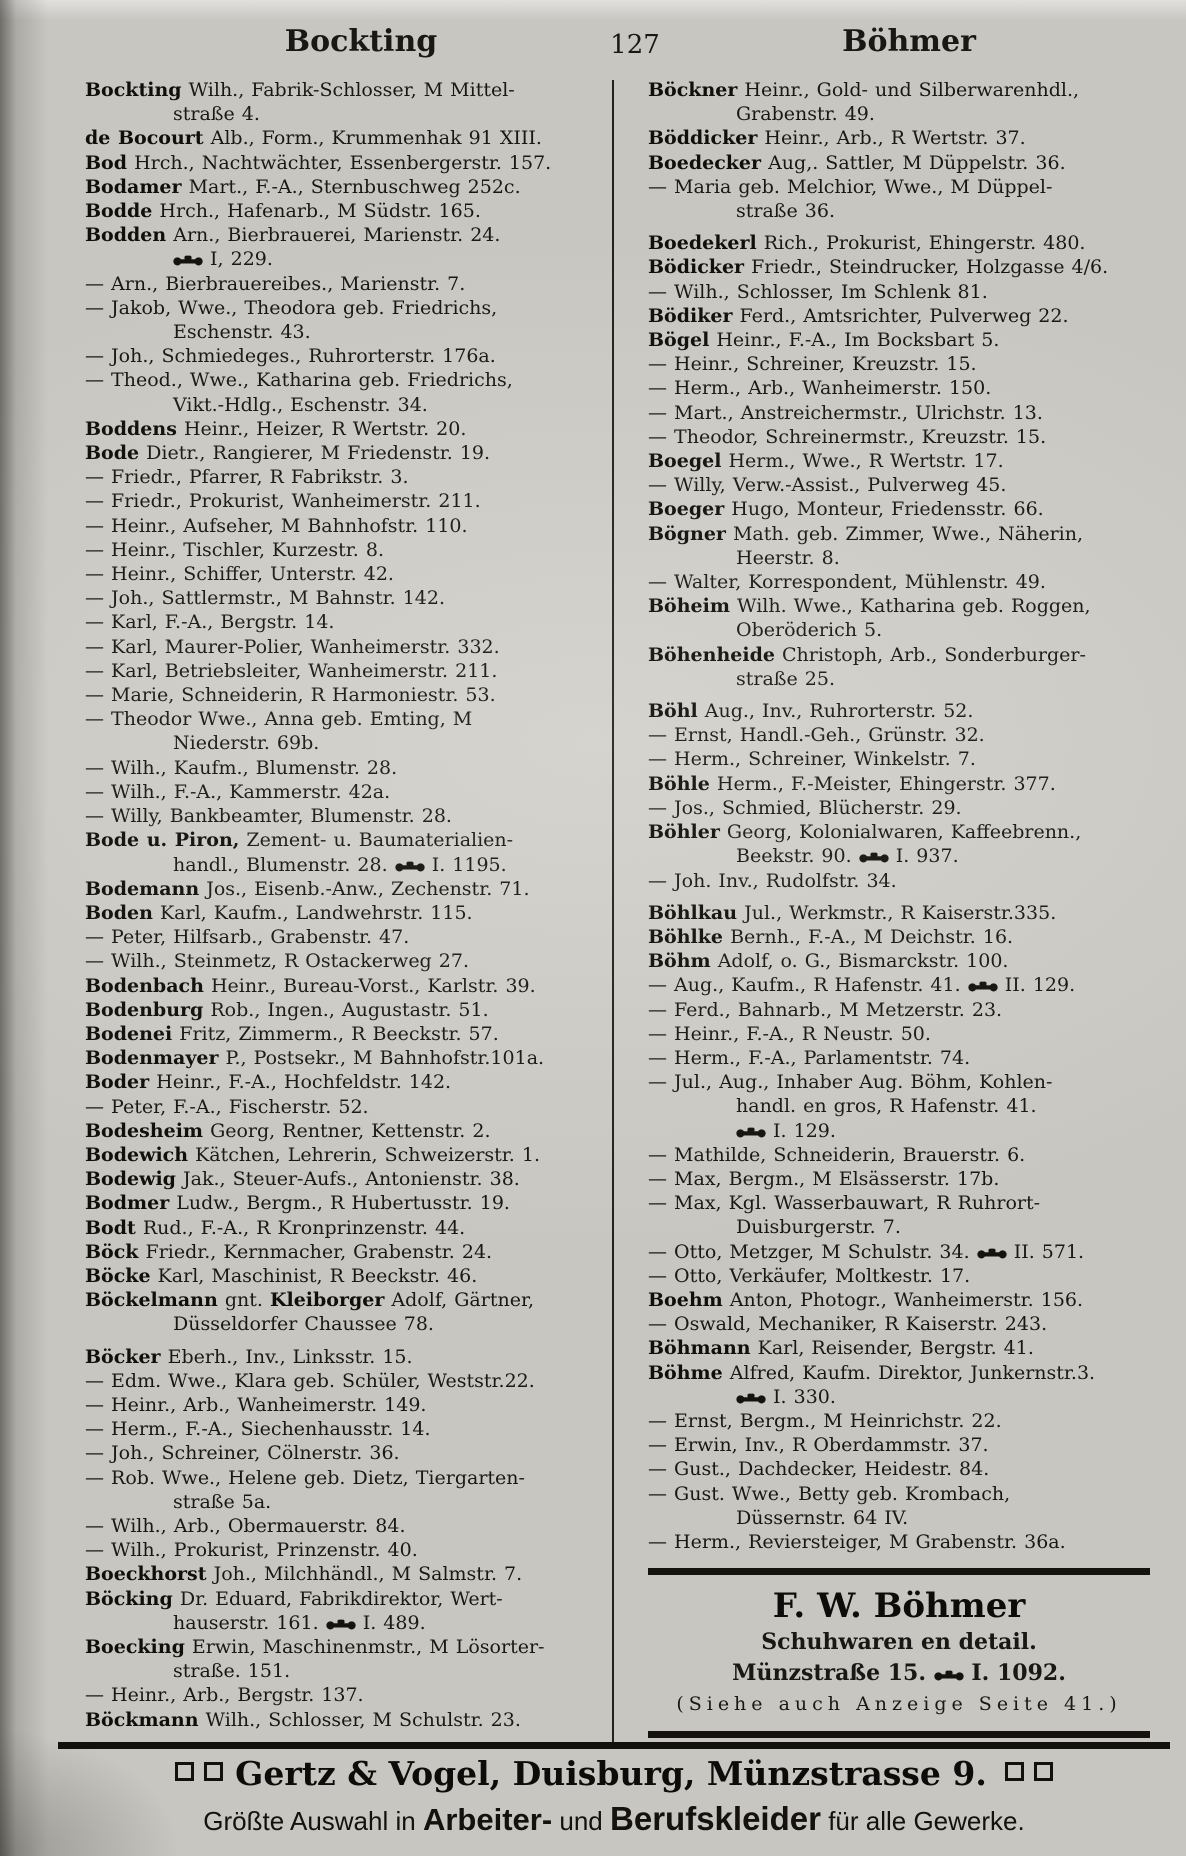  I want to click on entry-surname: Boecking, so click(135, 1647).